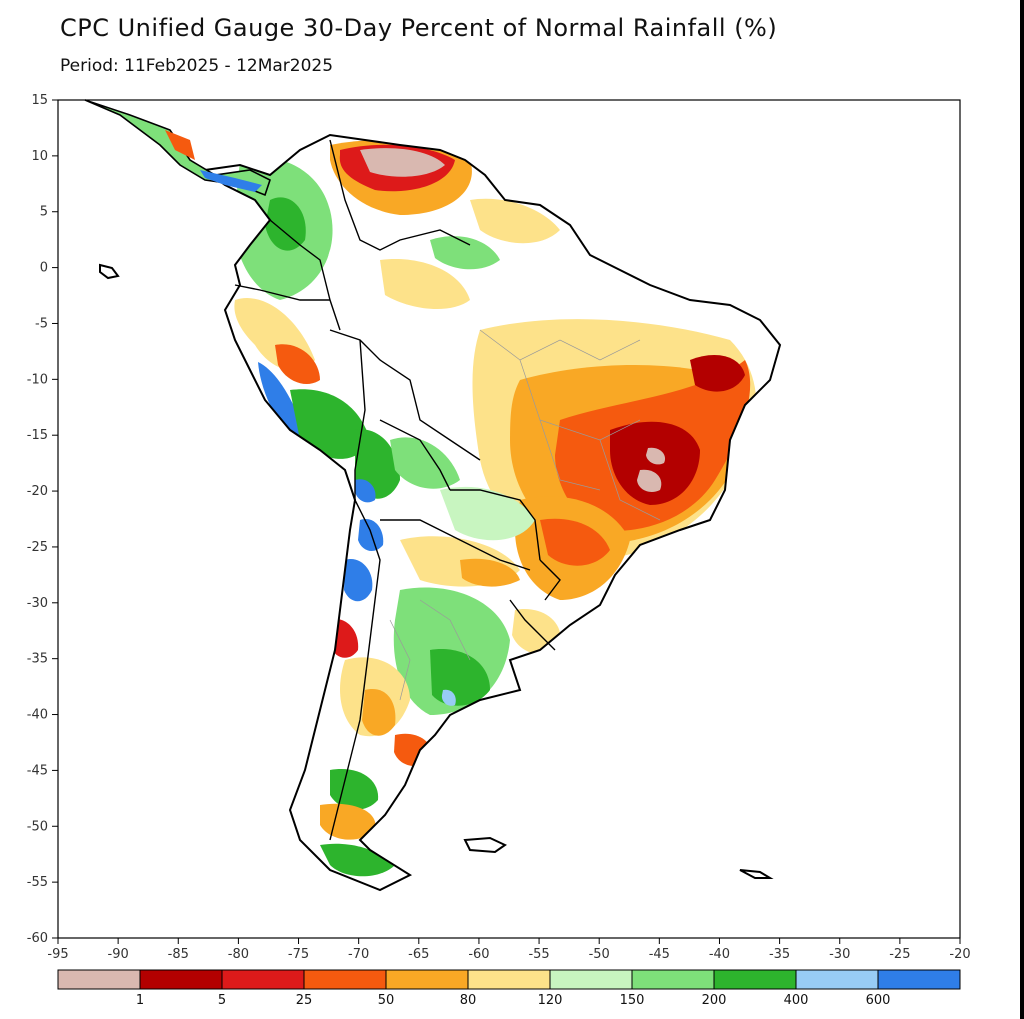 The height and width of the screenshot is (1019, 1024). What do you see at coordinates (41, 323) in the screenshot?
I see `lat-tick-label: -5` at bounding box center [41, 323].